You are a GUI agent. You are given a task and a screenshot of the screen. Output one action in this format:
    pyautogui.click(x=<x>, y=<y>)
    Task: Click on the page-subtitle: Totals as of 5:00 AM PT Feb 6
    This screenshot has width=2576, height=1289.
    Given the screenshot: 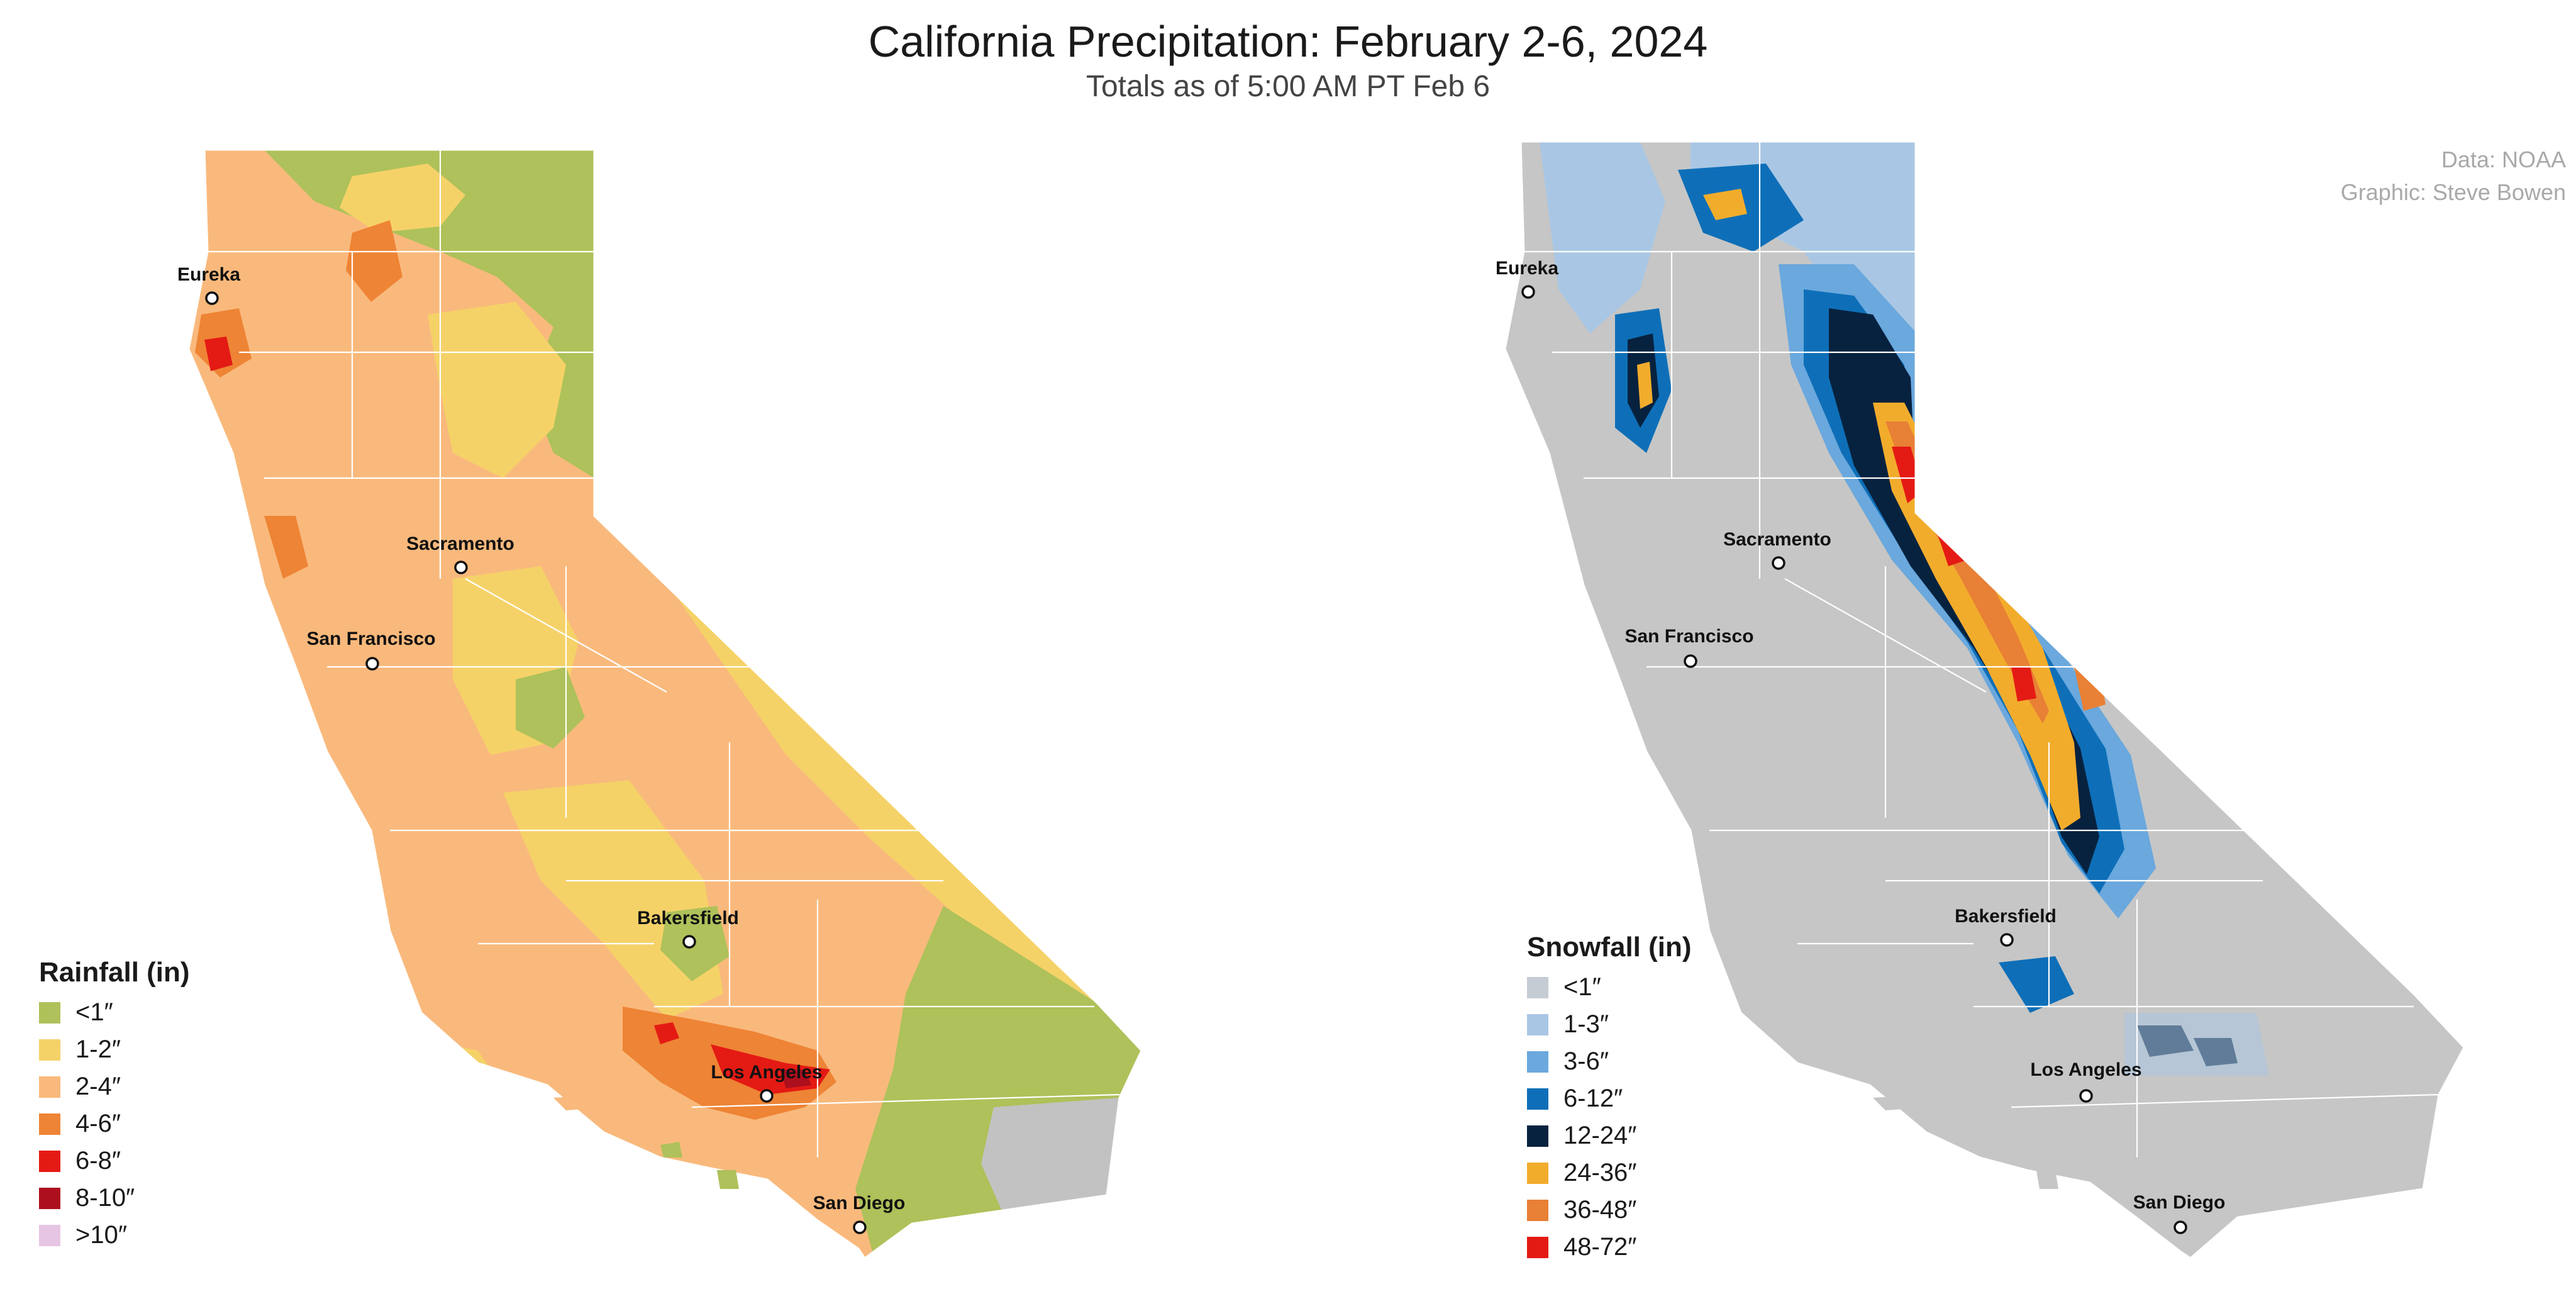 What is the action you would take?
    pyautogui.click(x=1288, y=86)
    